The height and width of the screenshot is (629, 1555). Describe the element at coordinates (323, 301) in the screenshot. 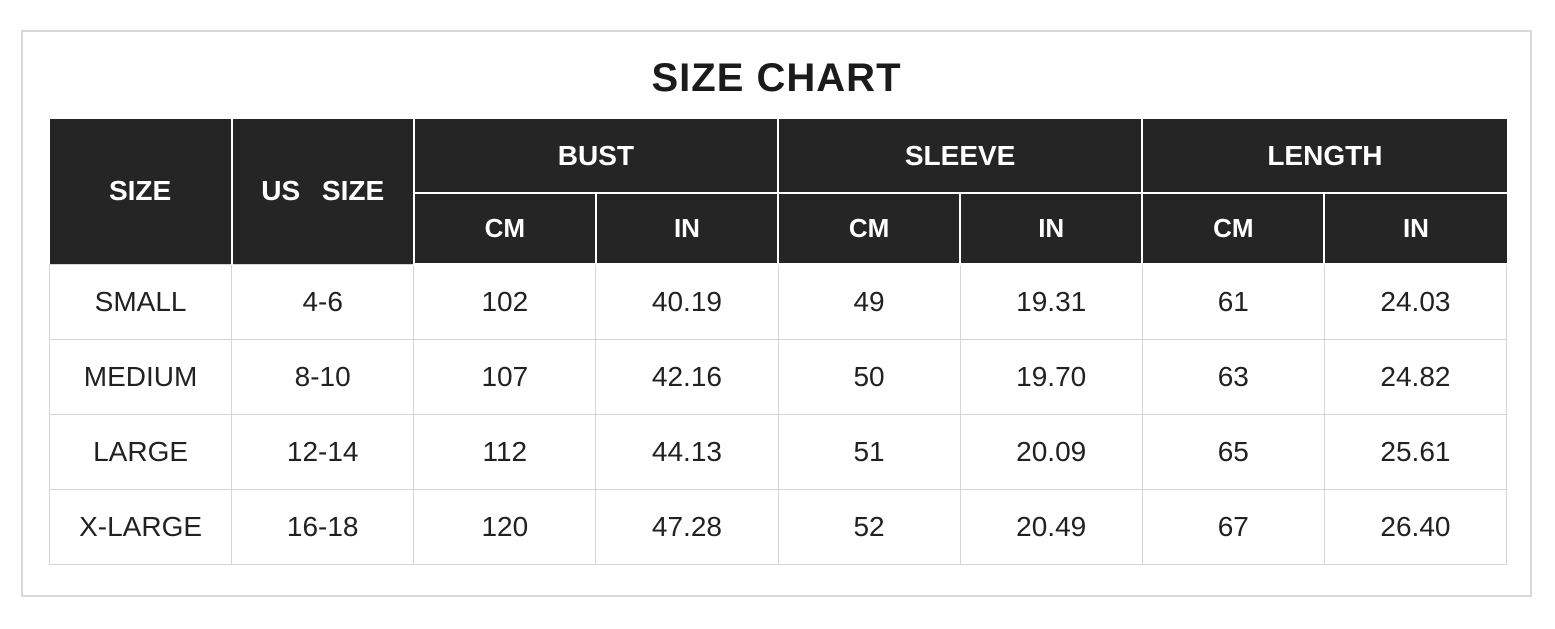

I see `cell-us-size: 4-6` at that location.